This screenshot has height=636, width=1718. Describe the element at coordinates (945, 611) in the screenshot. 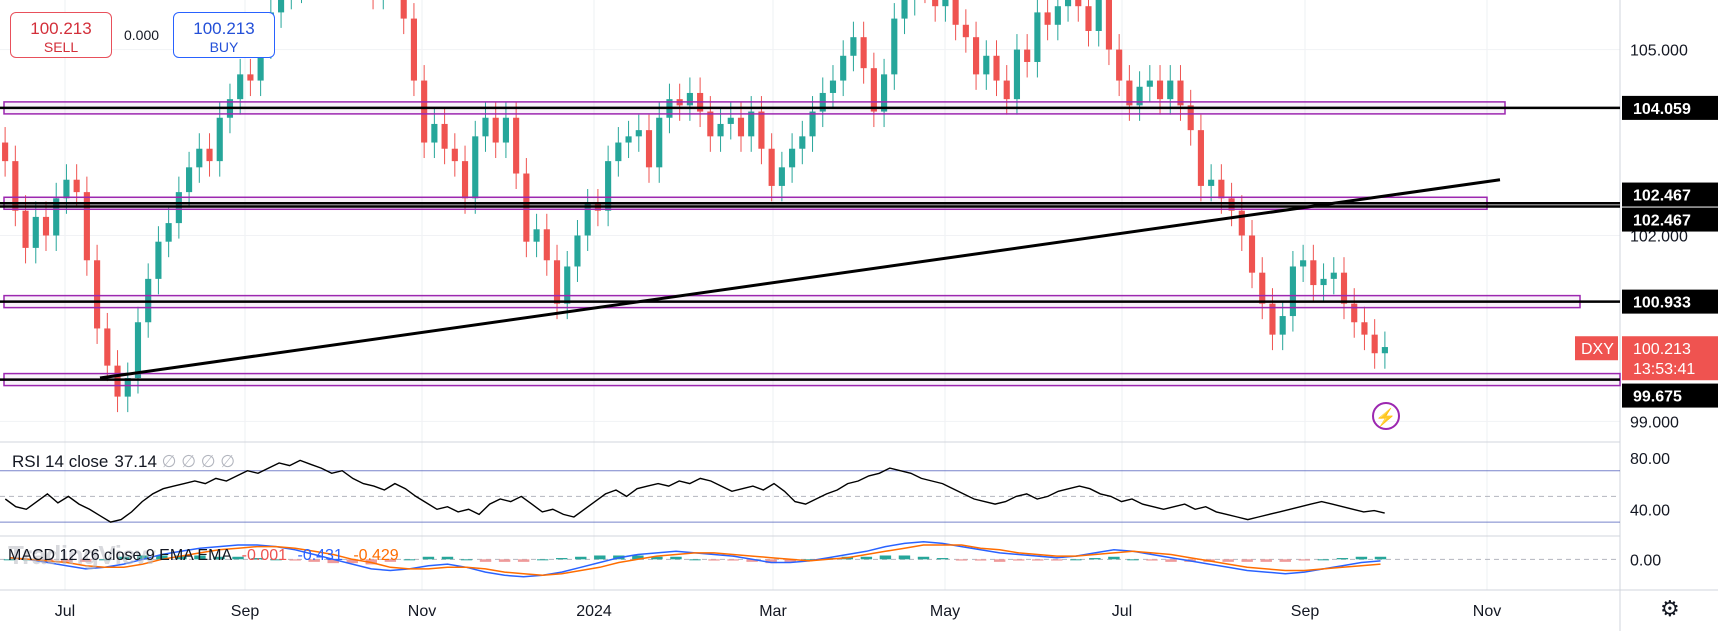

I see `time-tick-label: May` at that location.